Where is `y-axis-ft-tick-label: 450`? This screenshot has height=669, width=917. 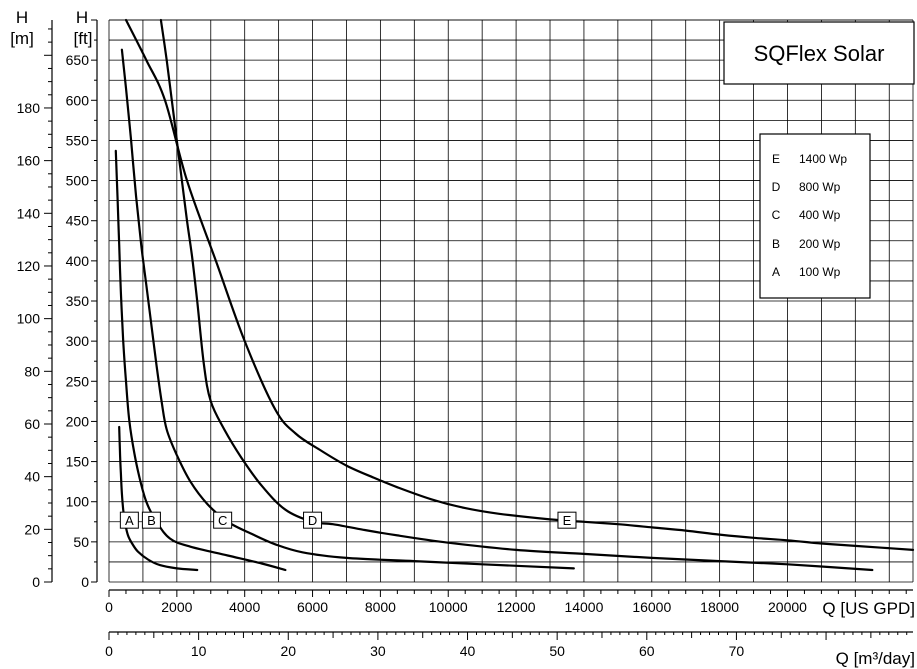
y-axis-ft-tick-label: 450 is located at coordinates (78, 221).